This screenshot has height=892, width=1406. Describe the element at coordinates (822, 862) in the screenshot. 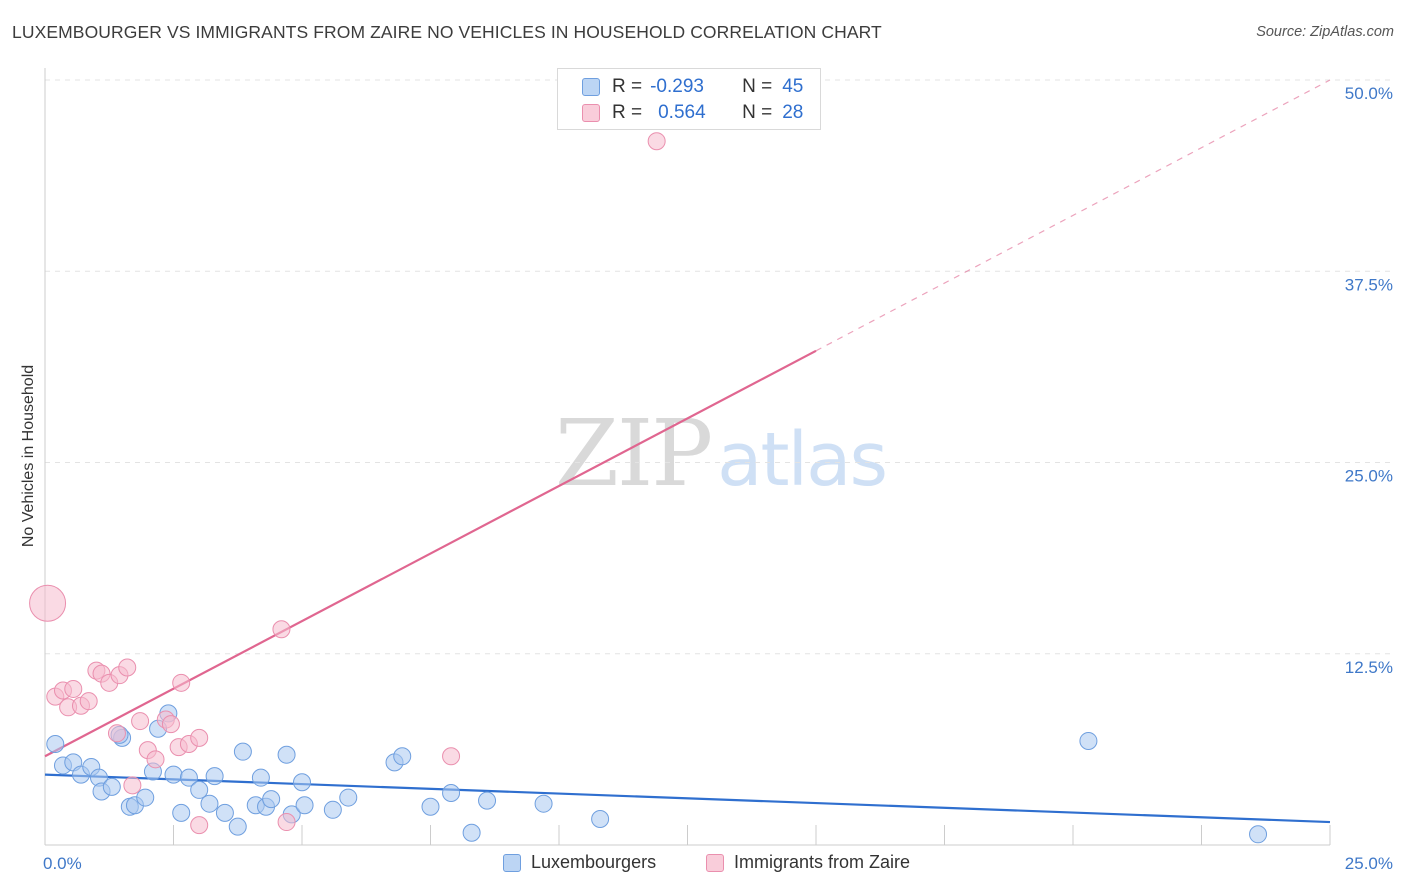

I see `bottom-legend-label: Immigrants from Zaire` at that location.